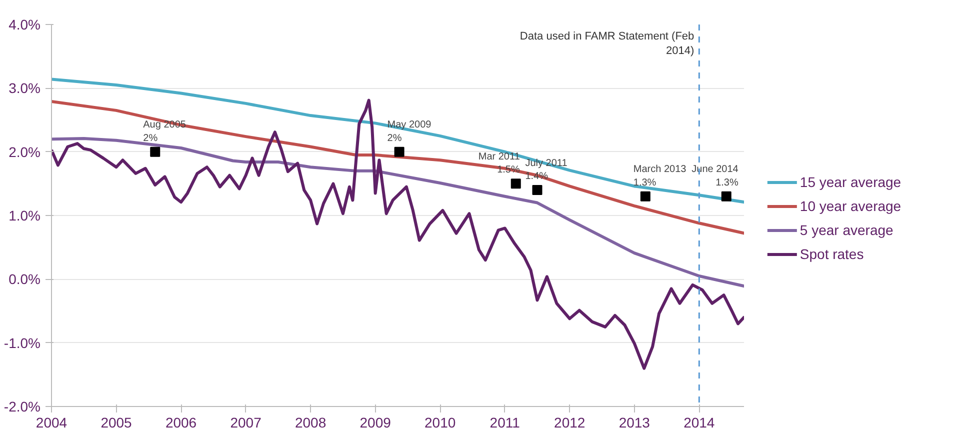 This screenshot has height=439, width=970. What do you see at coordinates (22, 342) in the screenshot?
I see `y-tick-label: -1.0%` at bounding box center [22, 342].